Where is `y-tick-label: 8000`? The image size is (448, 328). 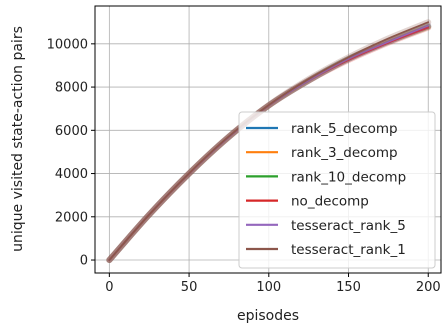 y-tick-label: 8000 is located at coordinates (71, 88).